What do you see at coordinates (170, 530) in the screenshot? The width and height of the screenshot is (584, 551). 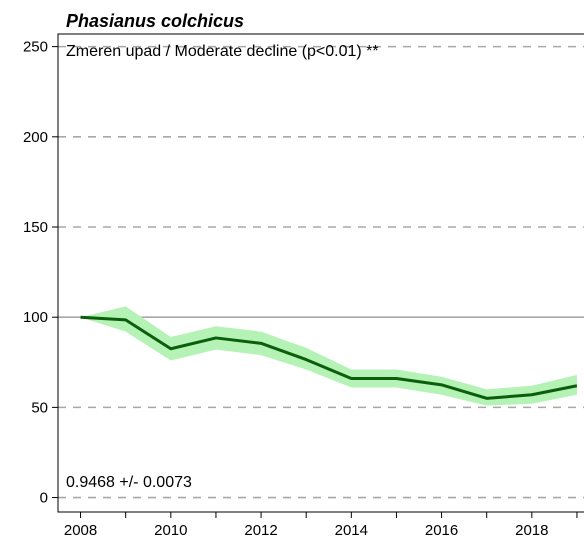 I see `x-tick-label: 2010` at bounding box center [170, 530].